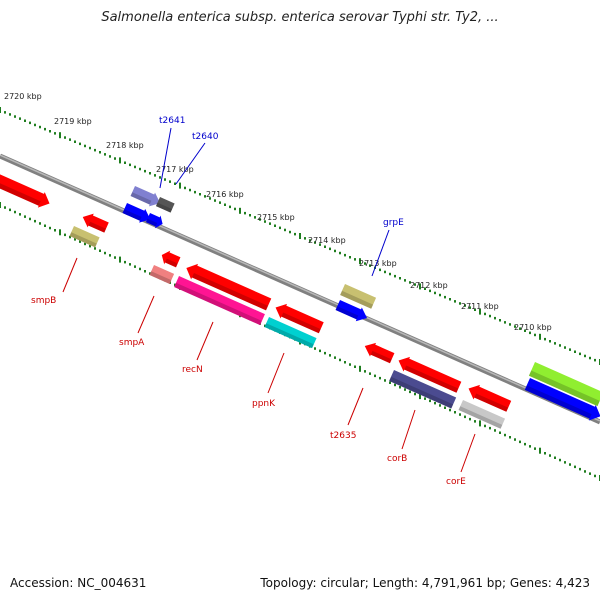 This screenshot has width=600, height=600. I want to click on tick-label: 2719 kbp, so click(73, 121).